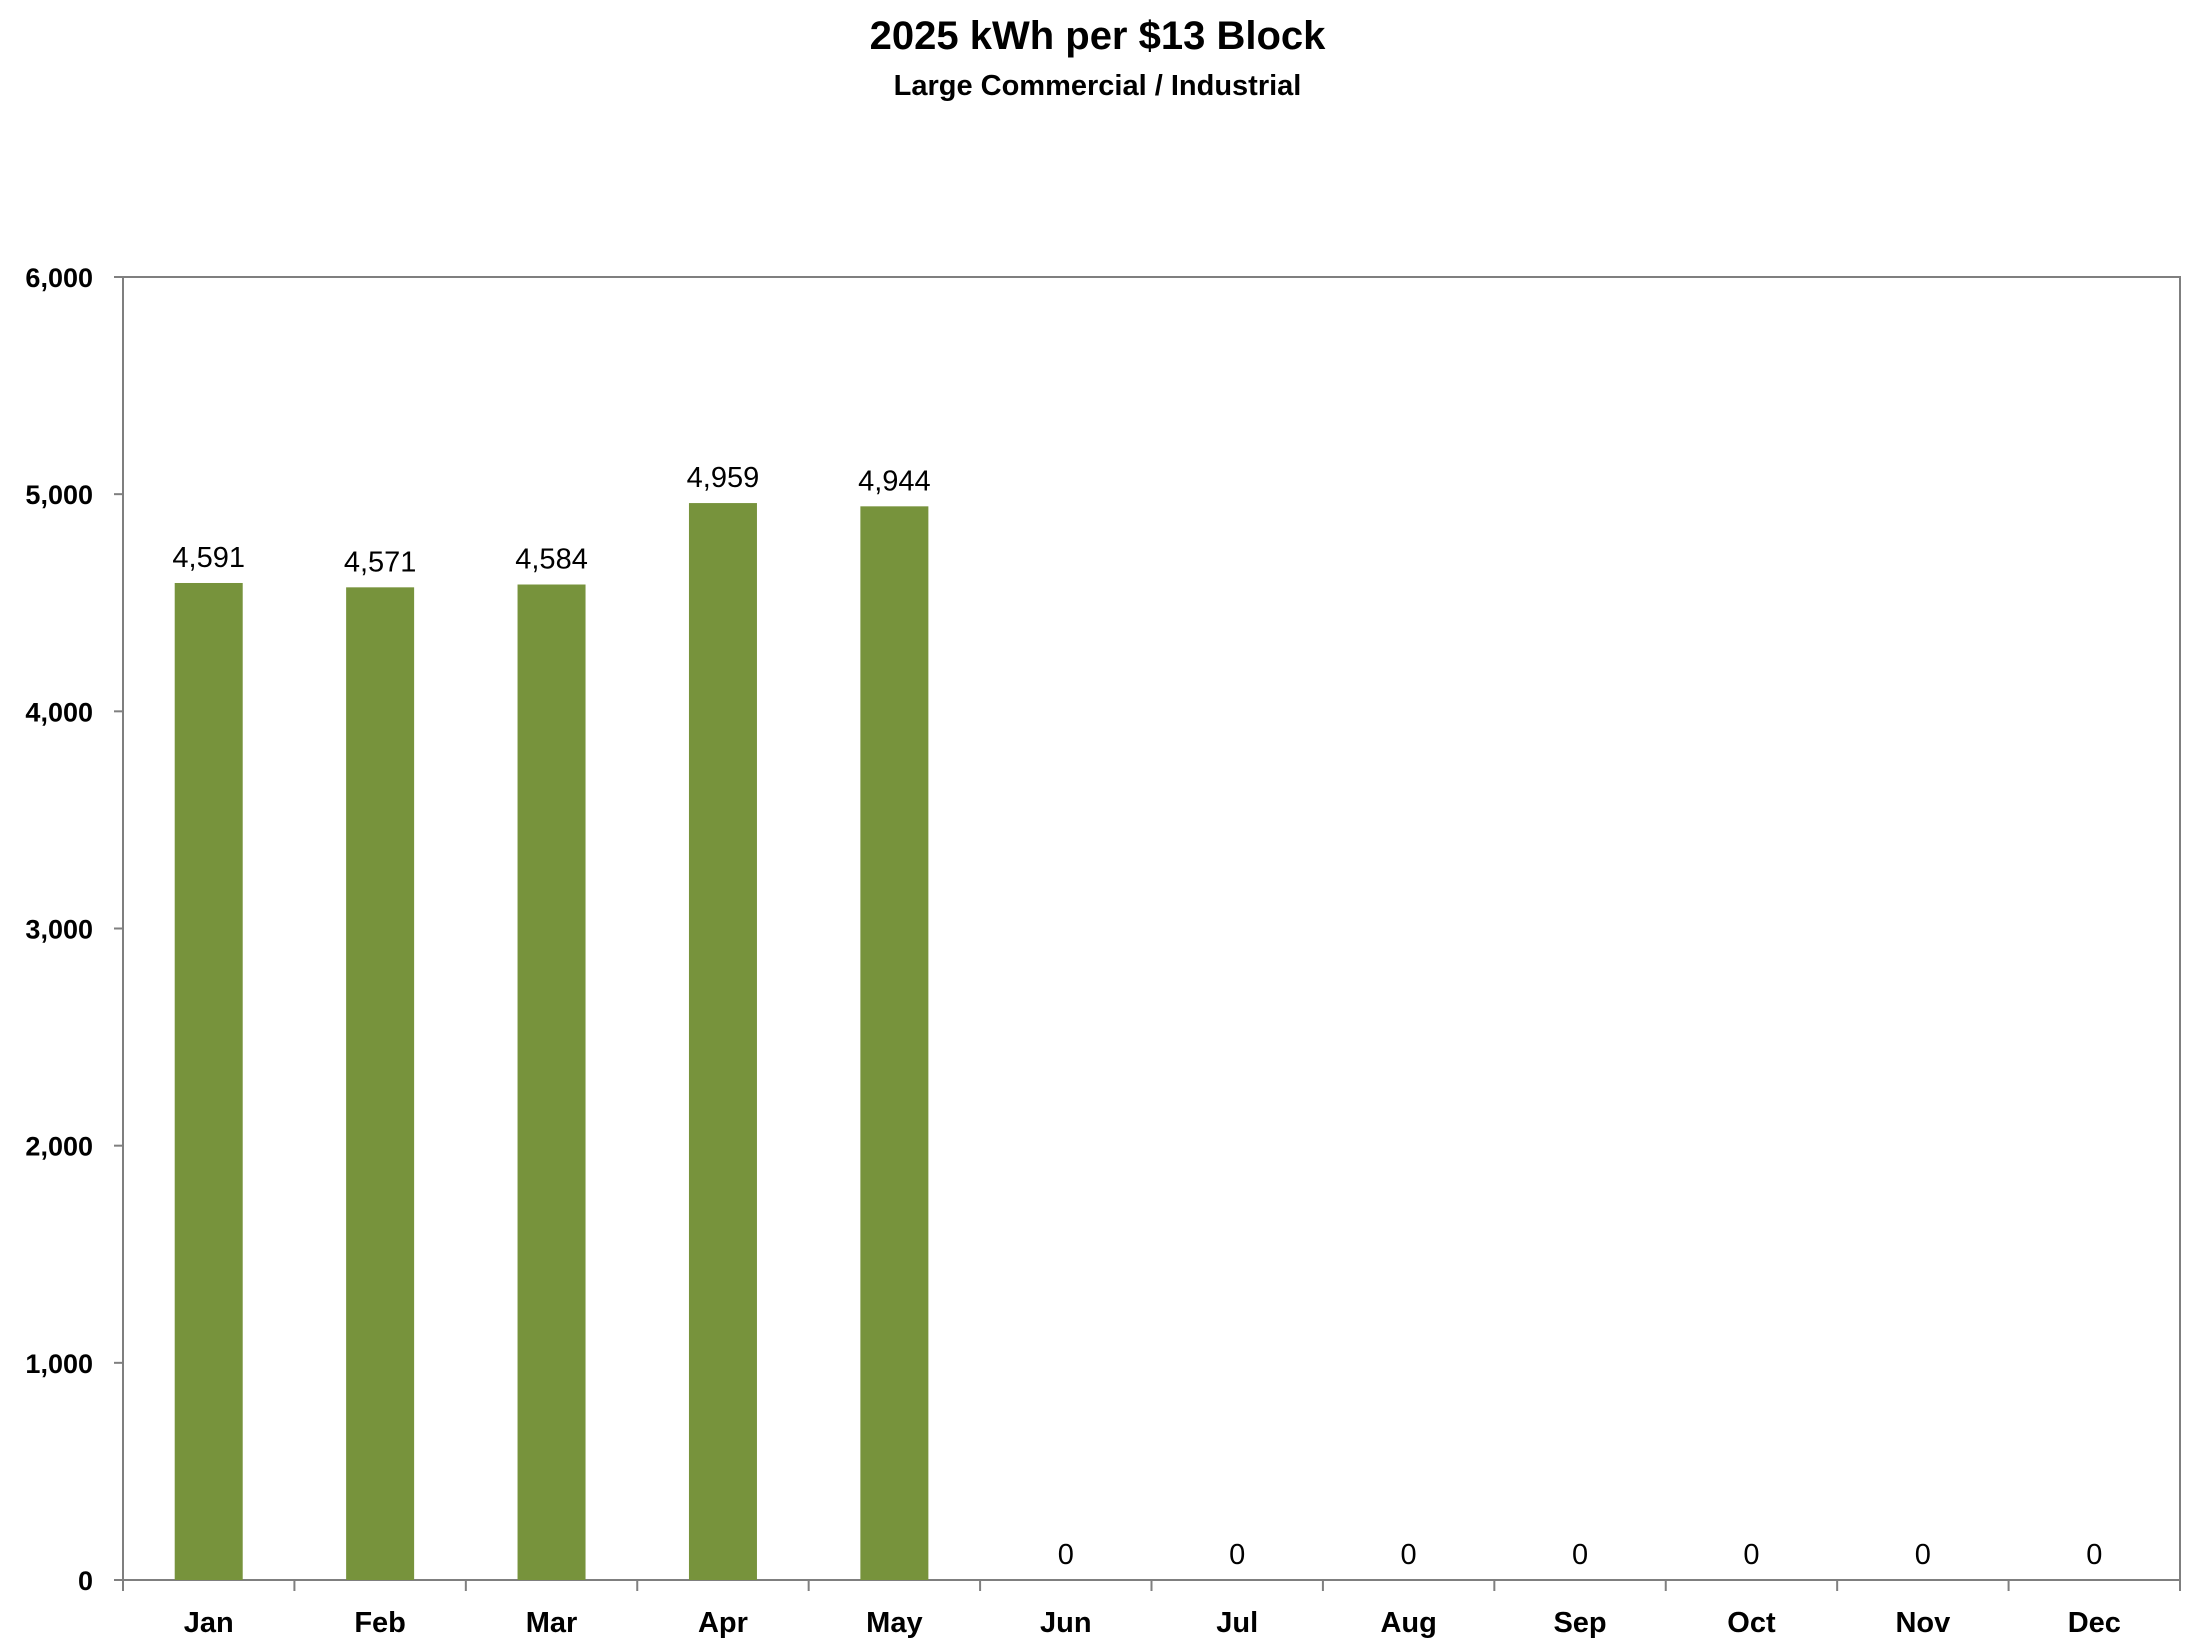  Describe the element at coordinates (2094, 1623) in the screenshot. I see `x-tick-label-dec: Dec` at that location.